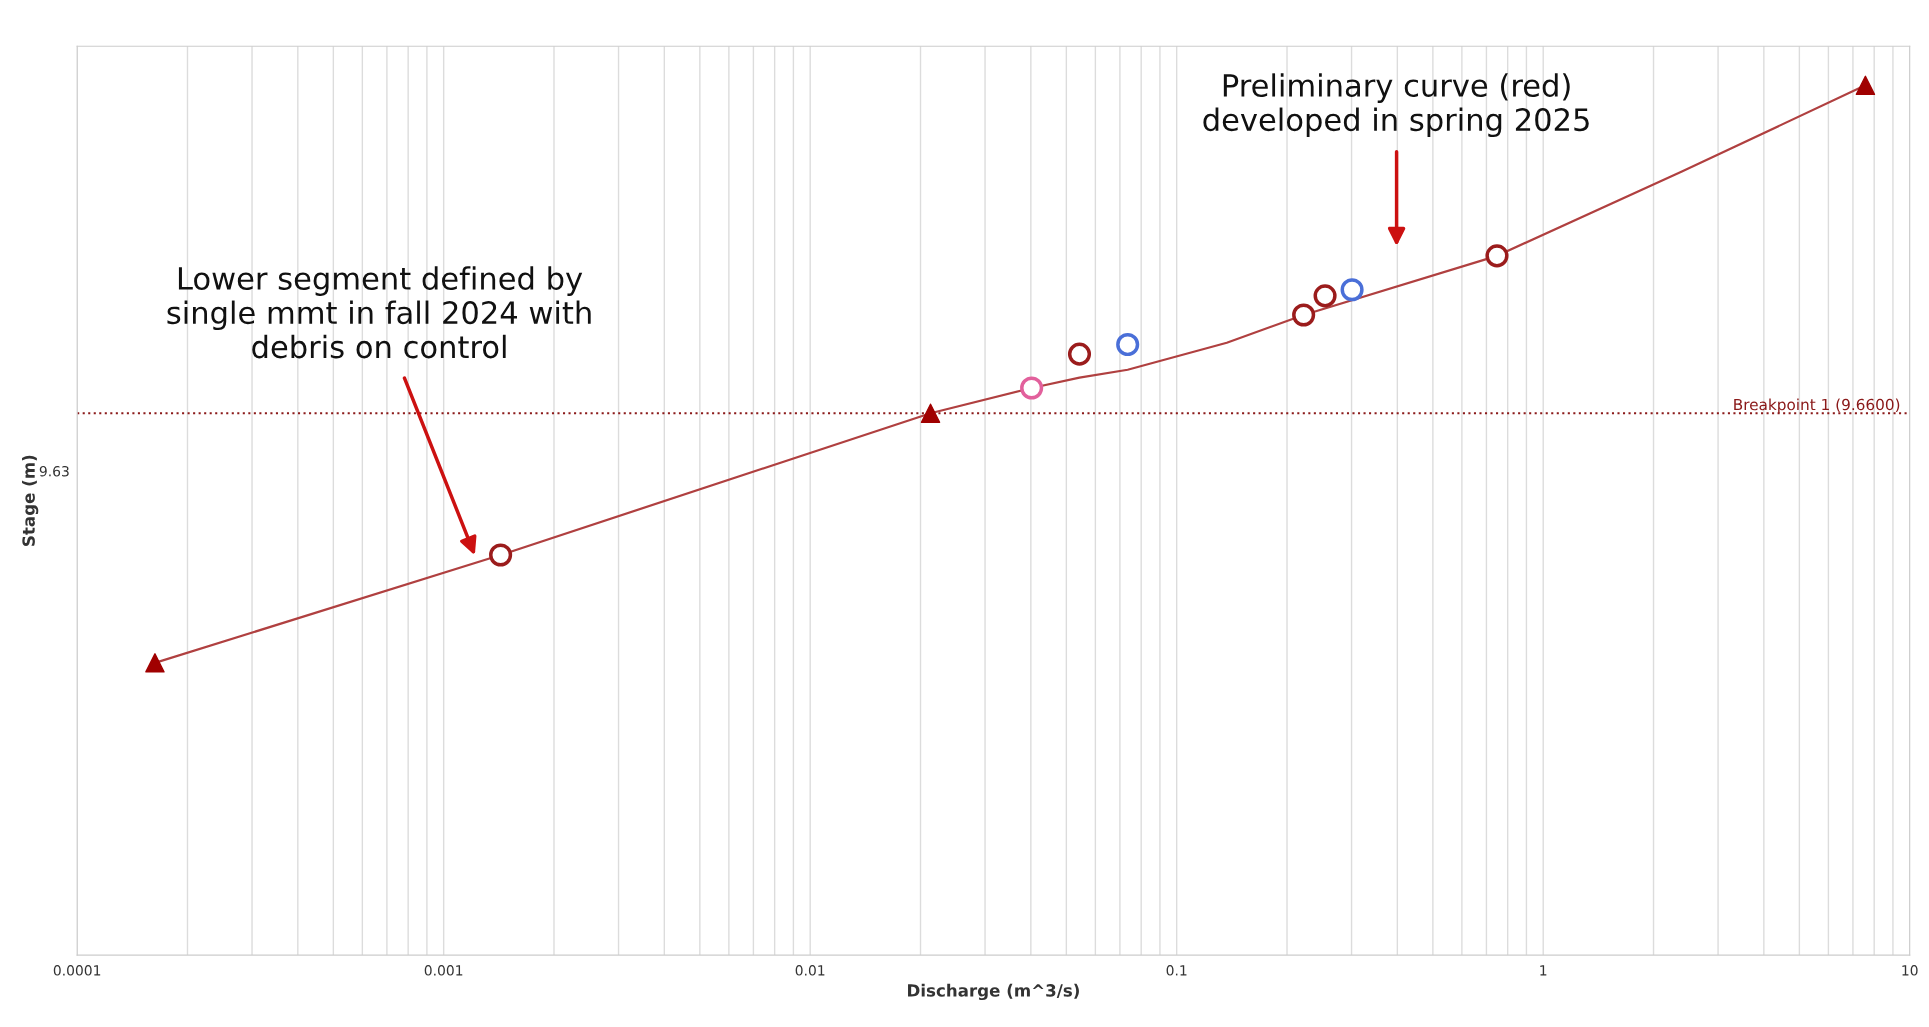 The width and height of the screenshot is (1929, 1027). I want to click on text: 9.63, so click(54, 471).